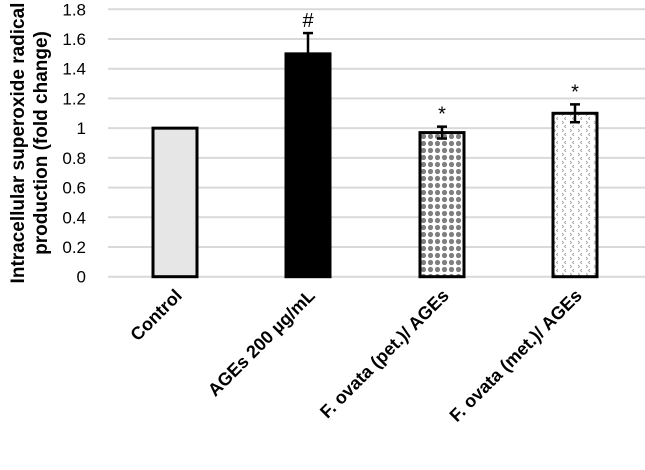 The height and width of the screenshot is (470, 645). Describe the element at coordinates (74, 9) in the screenshot. I see `y-tick-label: 1.8` at that location.